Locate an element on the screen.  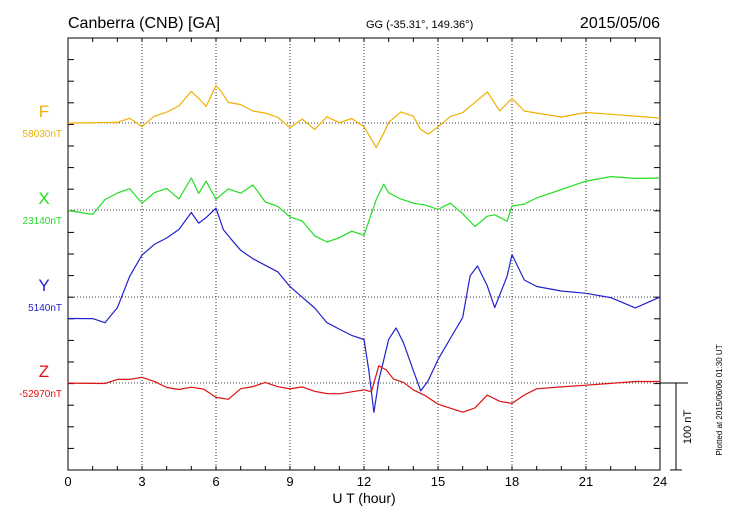
x-tick-label: 18 is located at coordinates (512, 481).